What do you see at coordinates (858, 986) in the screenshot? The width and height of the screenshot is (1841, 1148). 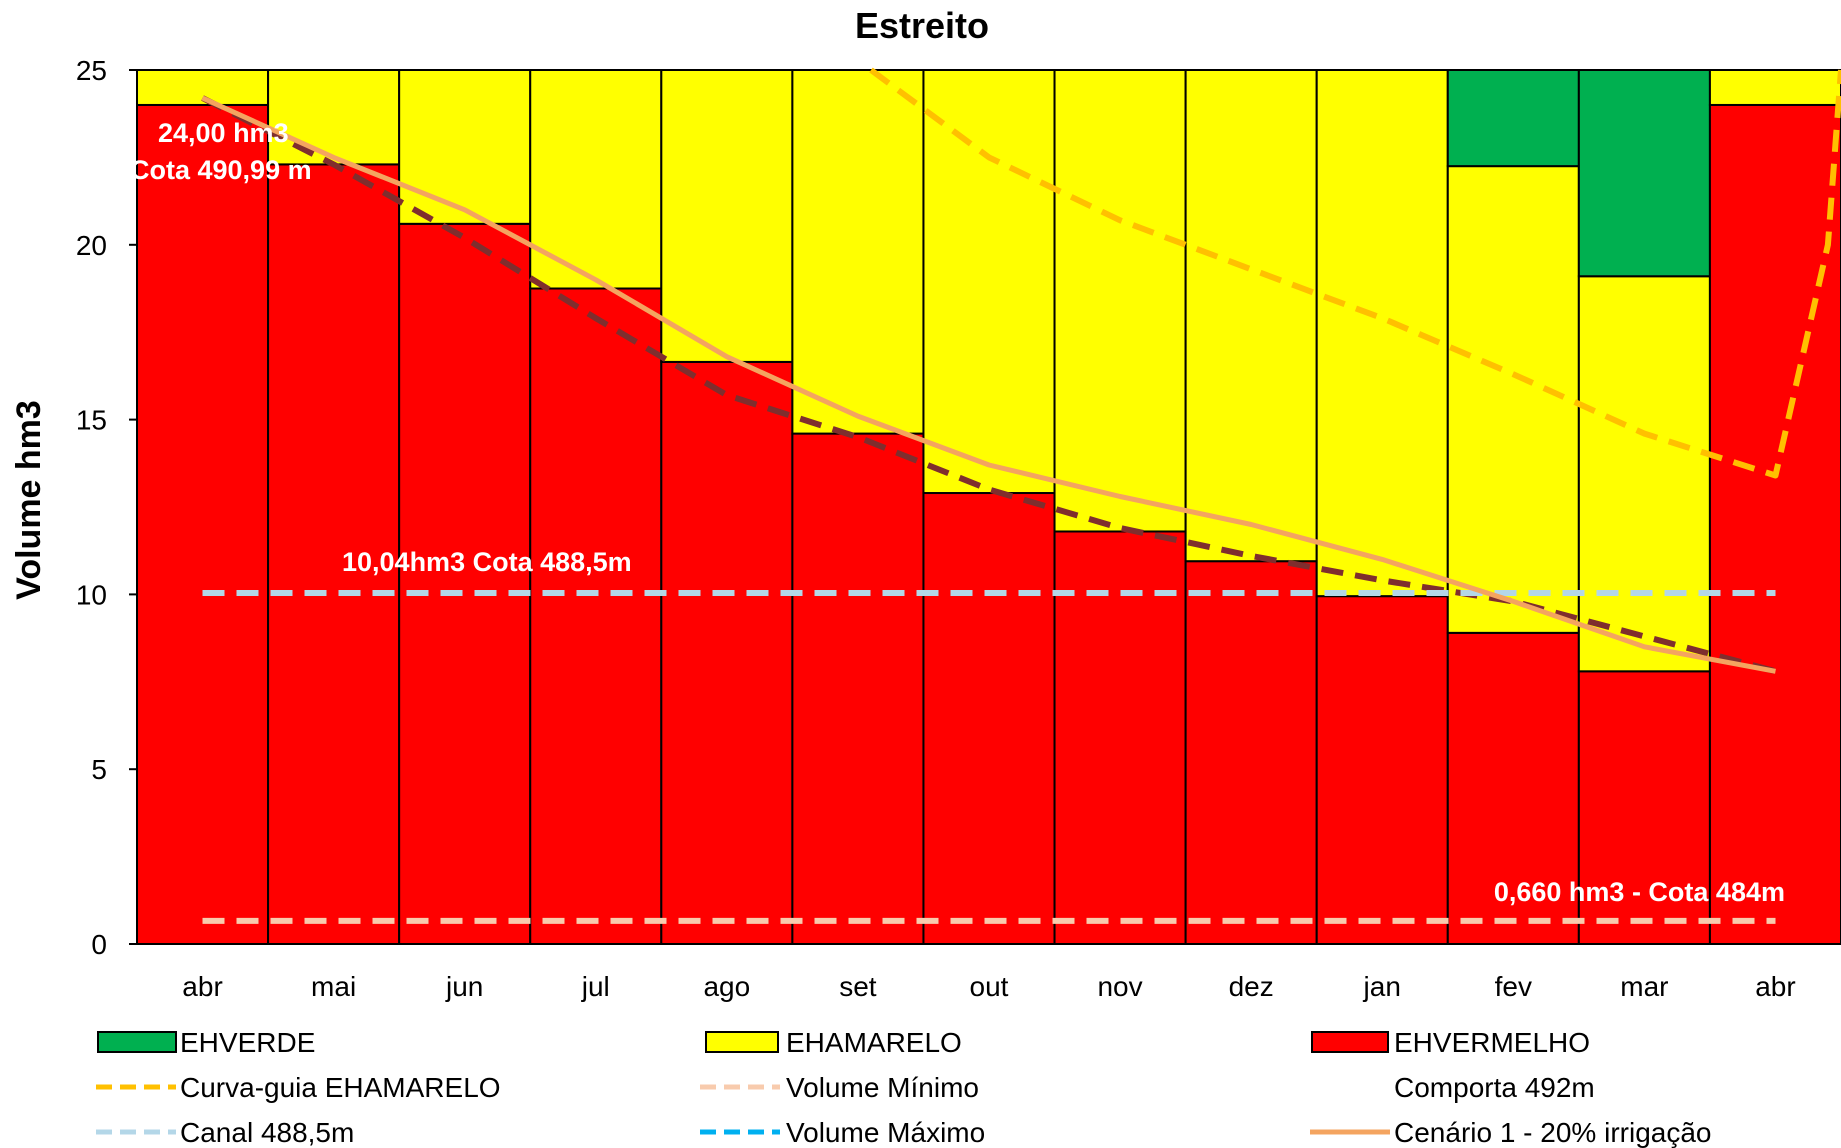 I see `x-tick-label-5: set` at bounding box center [858, 986].